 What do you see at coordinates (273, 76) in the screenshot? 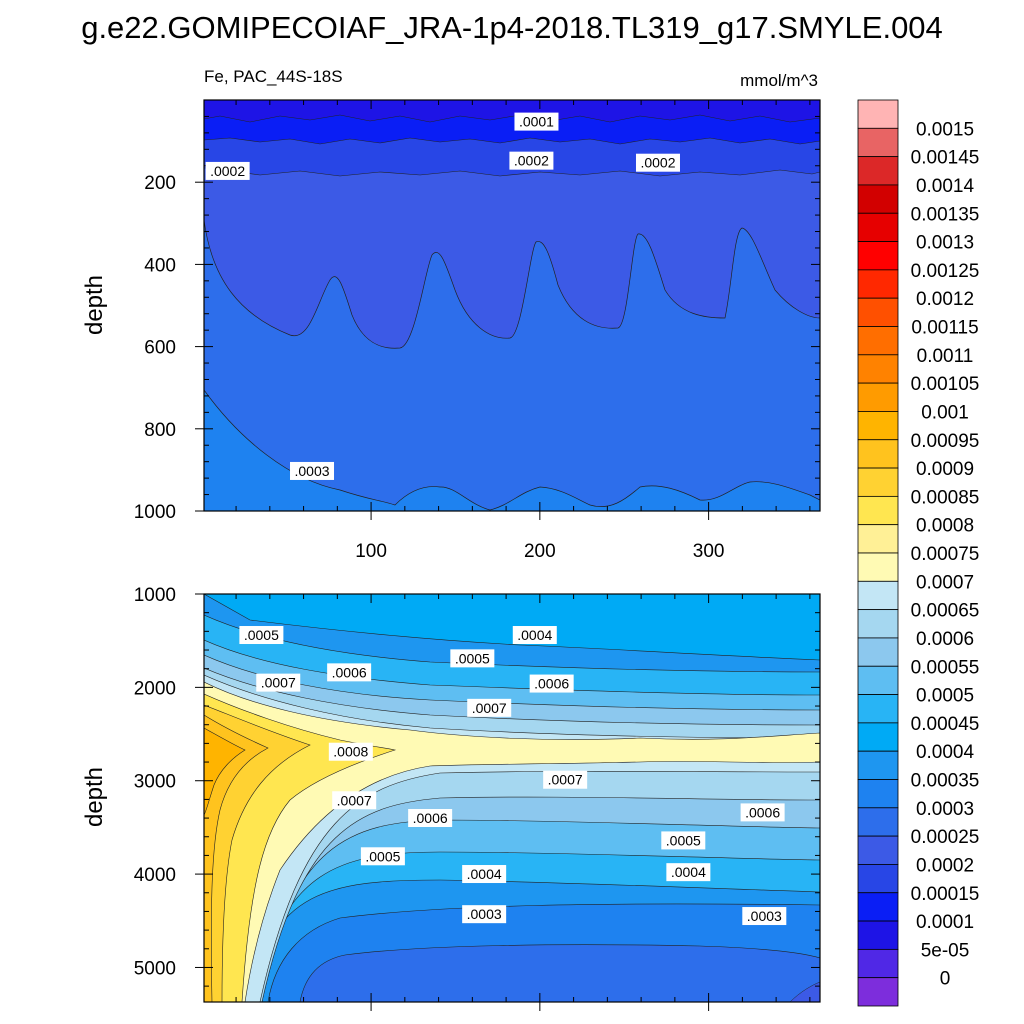
I see `variable-region-label: Fe, PAC_44S-18S` at bounding box center [273, 76].